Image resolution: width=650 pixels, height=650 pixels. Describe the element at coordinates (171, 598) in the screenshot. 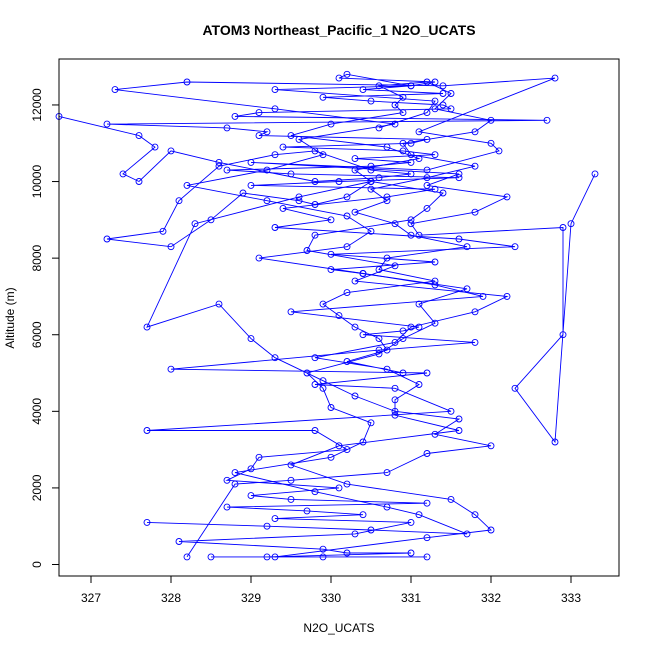

I see `x-tick-label: 328` at that location.